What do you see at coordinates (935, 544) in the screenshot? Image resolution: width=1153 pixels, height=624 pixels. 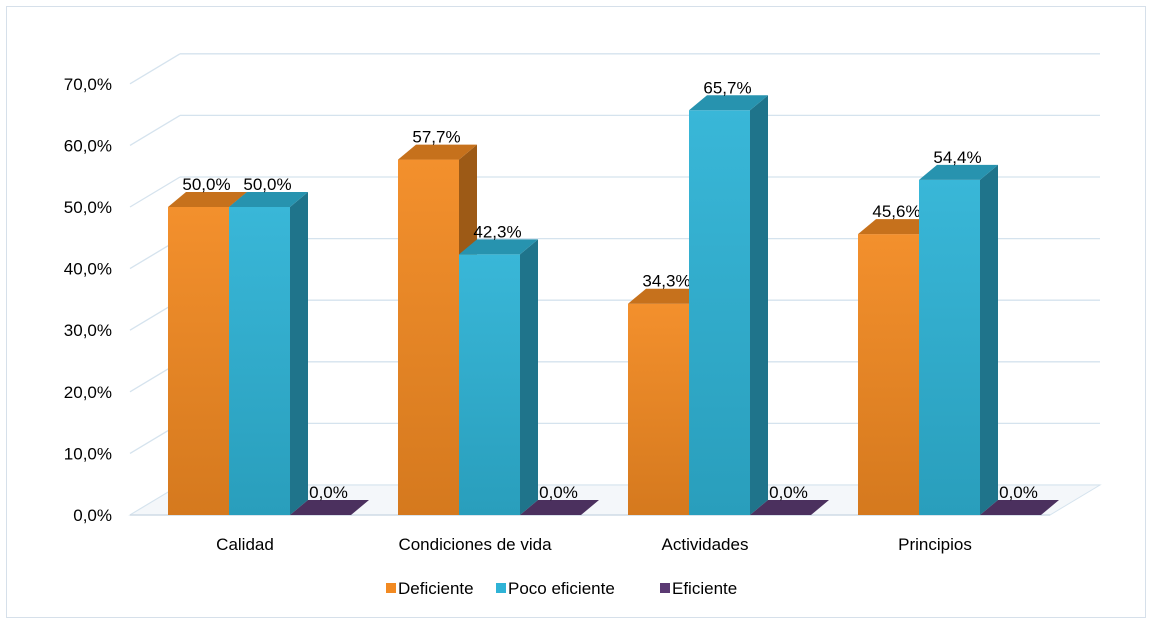 I see `x-tick-label: Principios` at bounding box center [935, 544].